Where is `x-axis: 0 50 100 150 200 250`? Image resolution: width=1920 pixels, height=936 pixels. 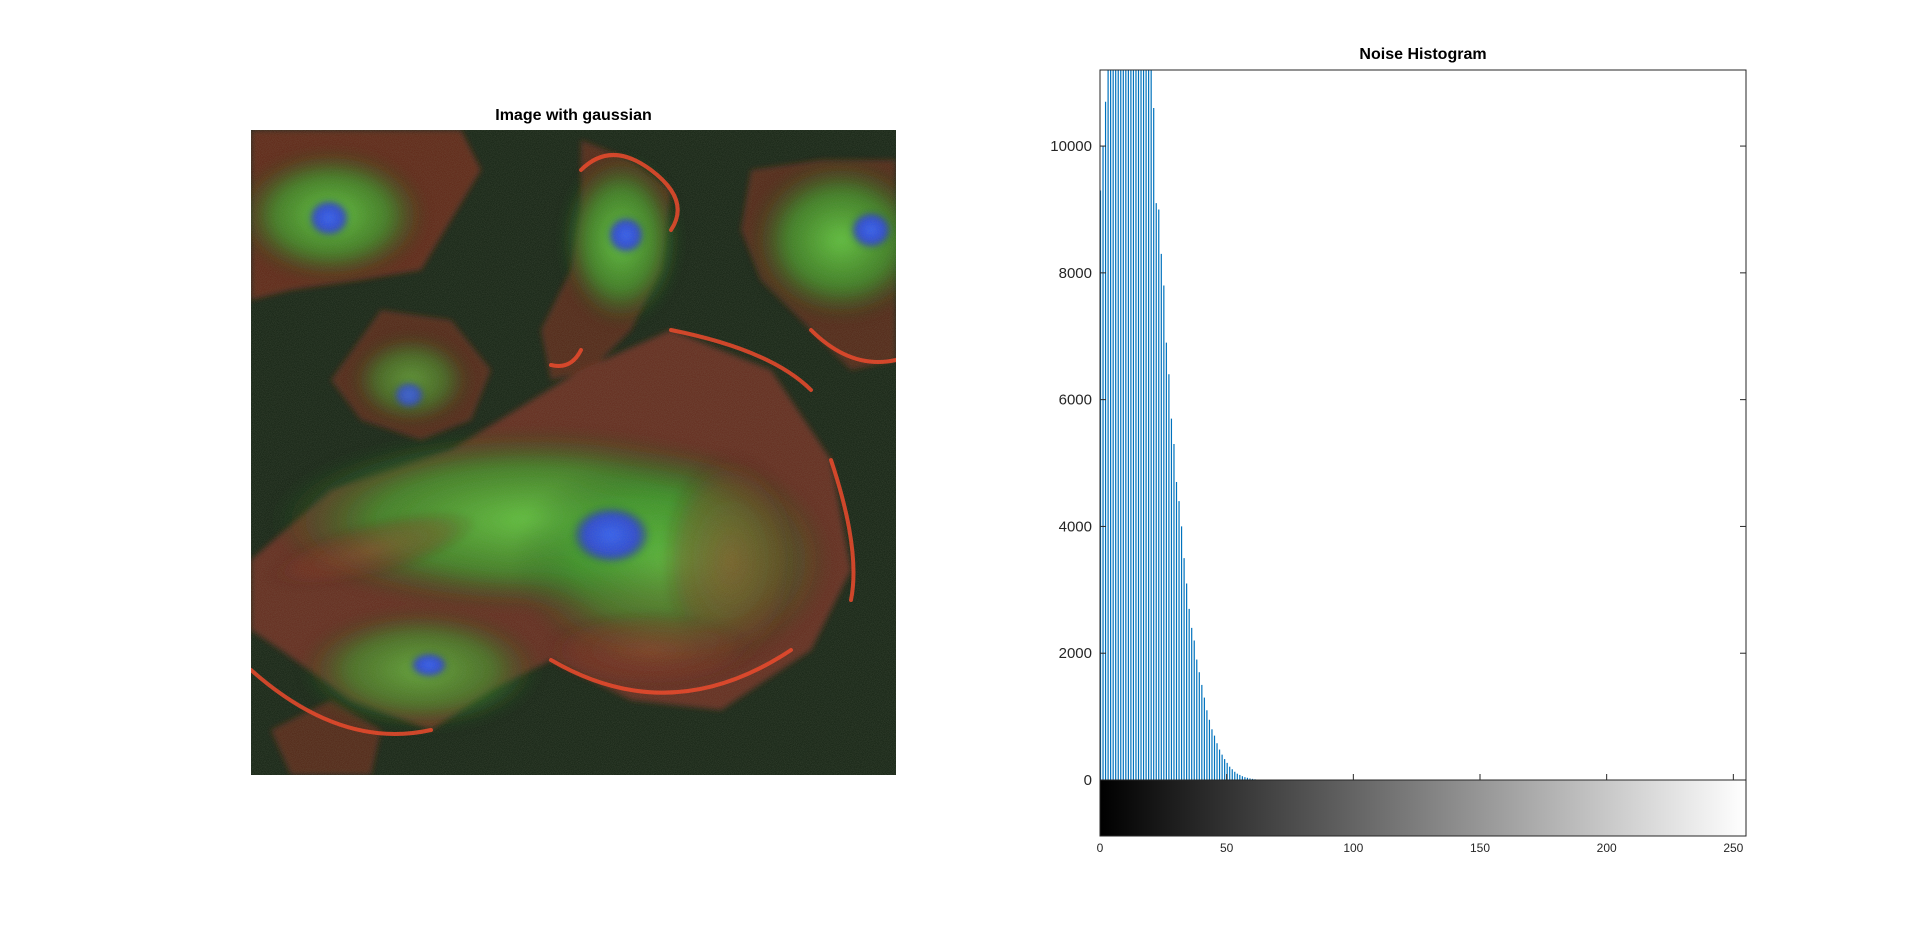
x-axis: 0 50 100 150 200 250 is located at coordinates (1420, 814).